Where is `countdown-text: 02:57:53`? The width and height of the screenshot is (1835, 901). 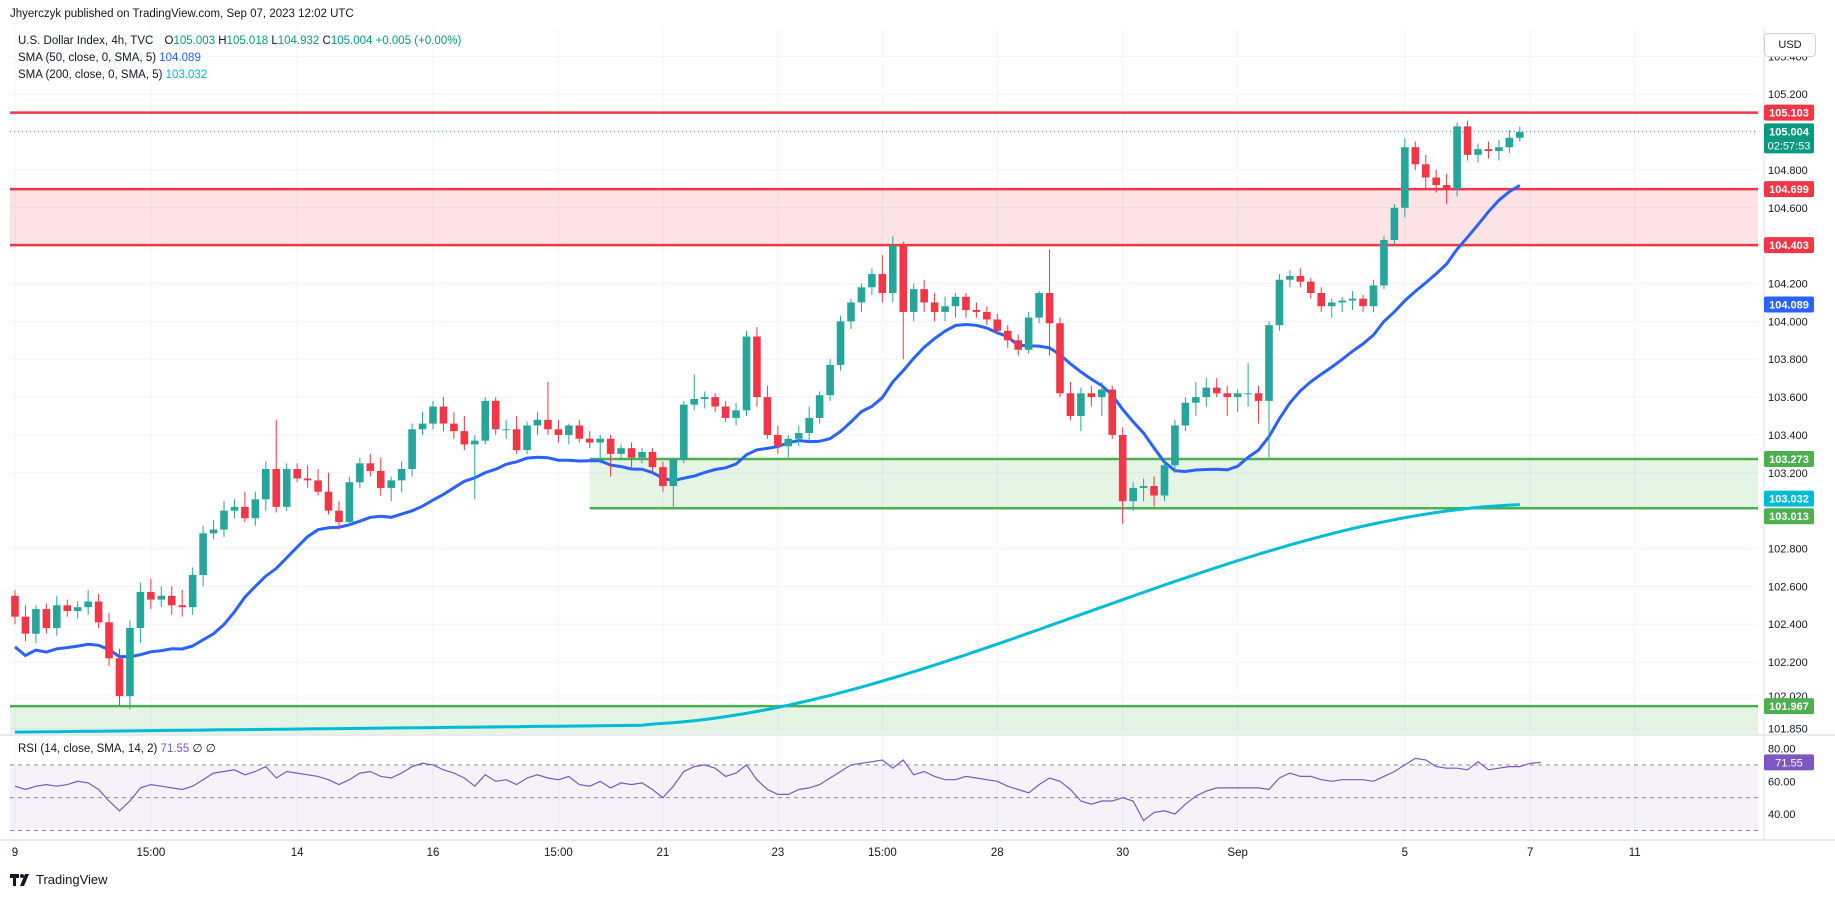 countdown-text: 02:57:53 is located at coordinates (1789, 146).